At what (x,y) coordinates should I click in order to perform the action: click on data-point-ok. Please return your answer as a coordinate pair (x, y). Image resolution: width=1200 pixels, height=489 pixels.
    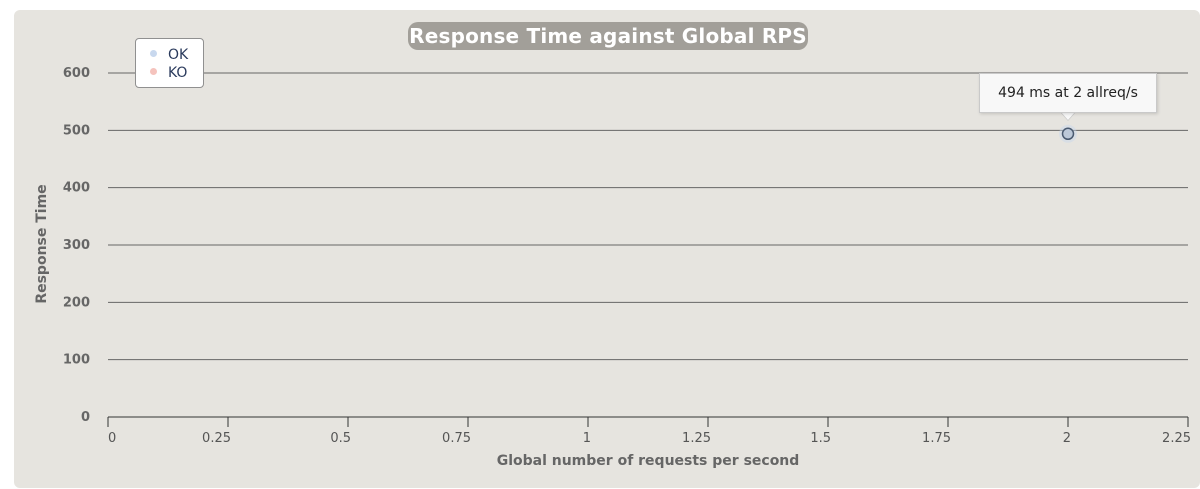
    Looking at the image, I should click on (1068, 134).